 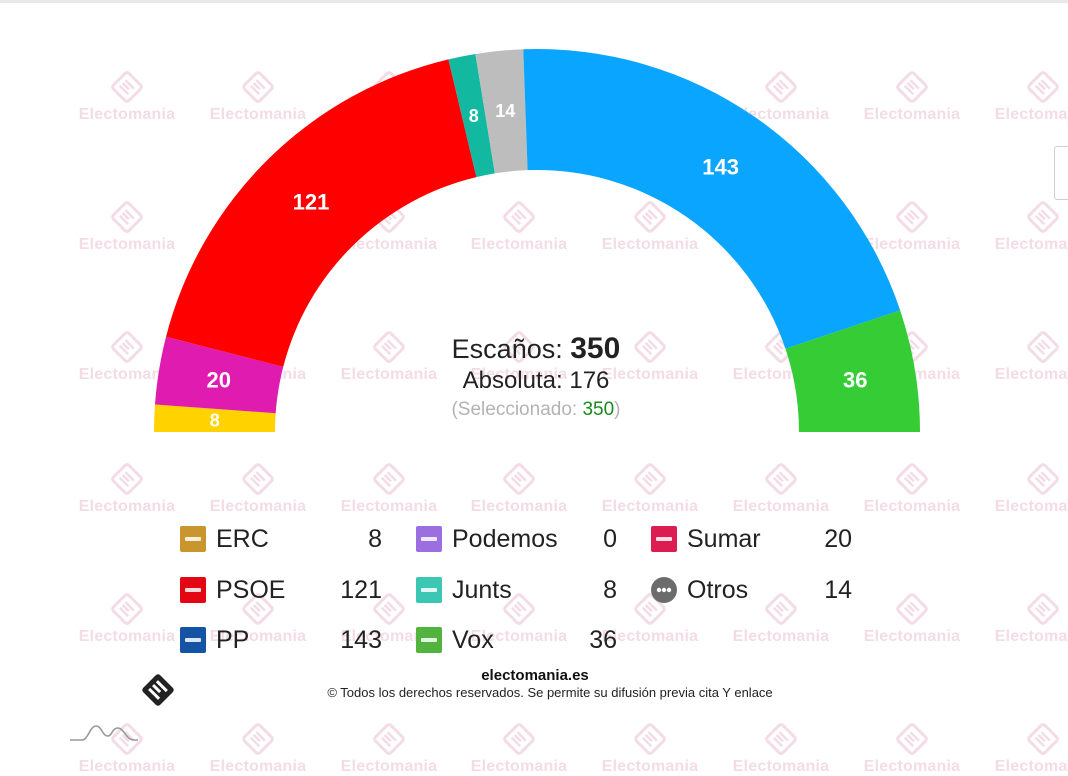 What do you see at coordinates (589, 380) in the screenshot?
I see `majority-value: 176` at bounding box center [589, 380].